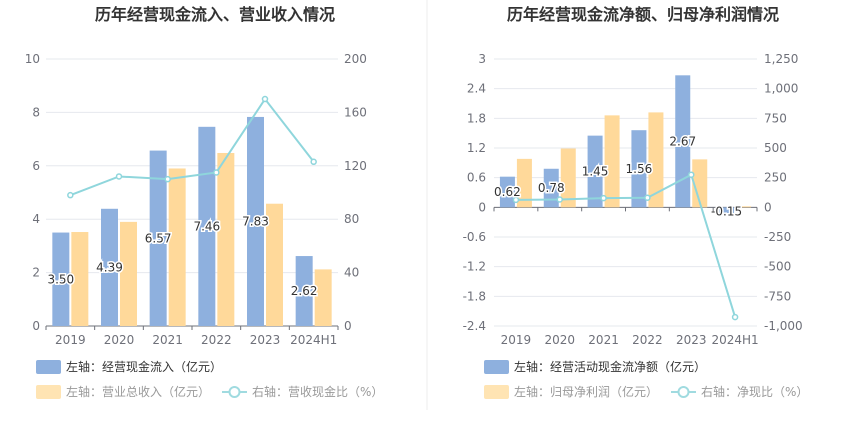 The height and width of the screenshot is (437, 850). I want to click on data-labels: 0.62 0.78 1.45 1.56 2.67 -0.15, so click(618, 176).